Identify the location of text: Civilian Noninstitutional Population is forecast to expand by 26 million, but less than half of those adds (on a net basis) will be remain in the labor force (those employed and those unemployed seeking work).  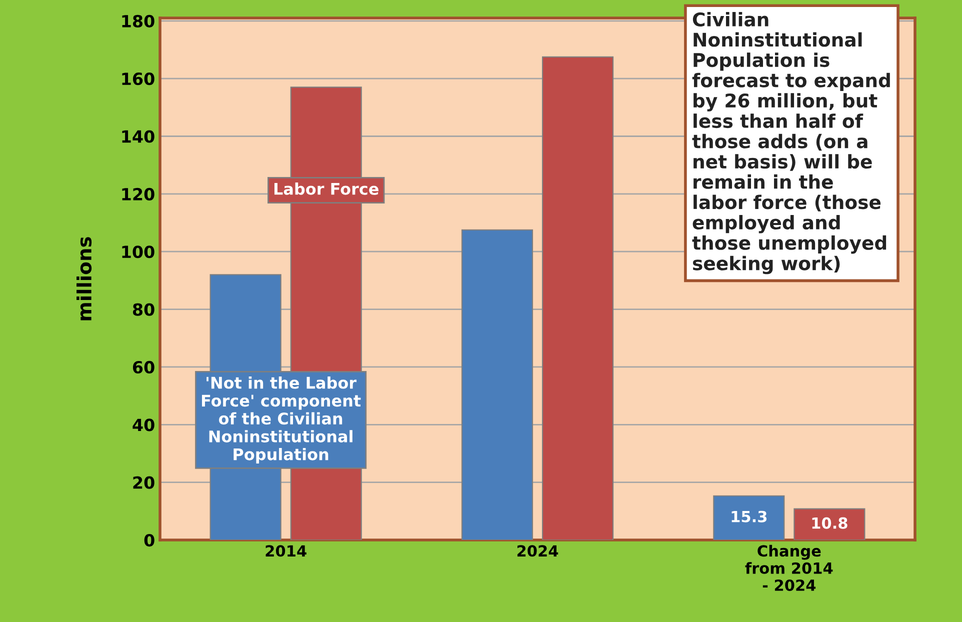
(791, 143).